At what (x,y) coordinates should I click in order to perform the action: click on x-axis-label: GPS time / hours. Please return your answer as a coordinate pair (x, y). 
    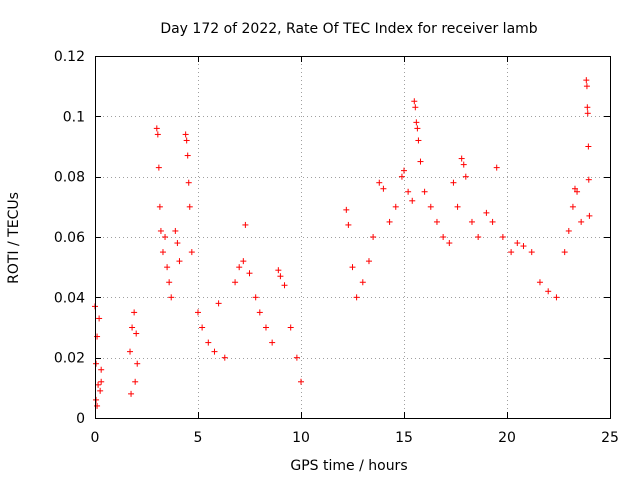
    Looking at the image, I should click on (348, 466).